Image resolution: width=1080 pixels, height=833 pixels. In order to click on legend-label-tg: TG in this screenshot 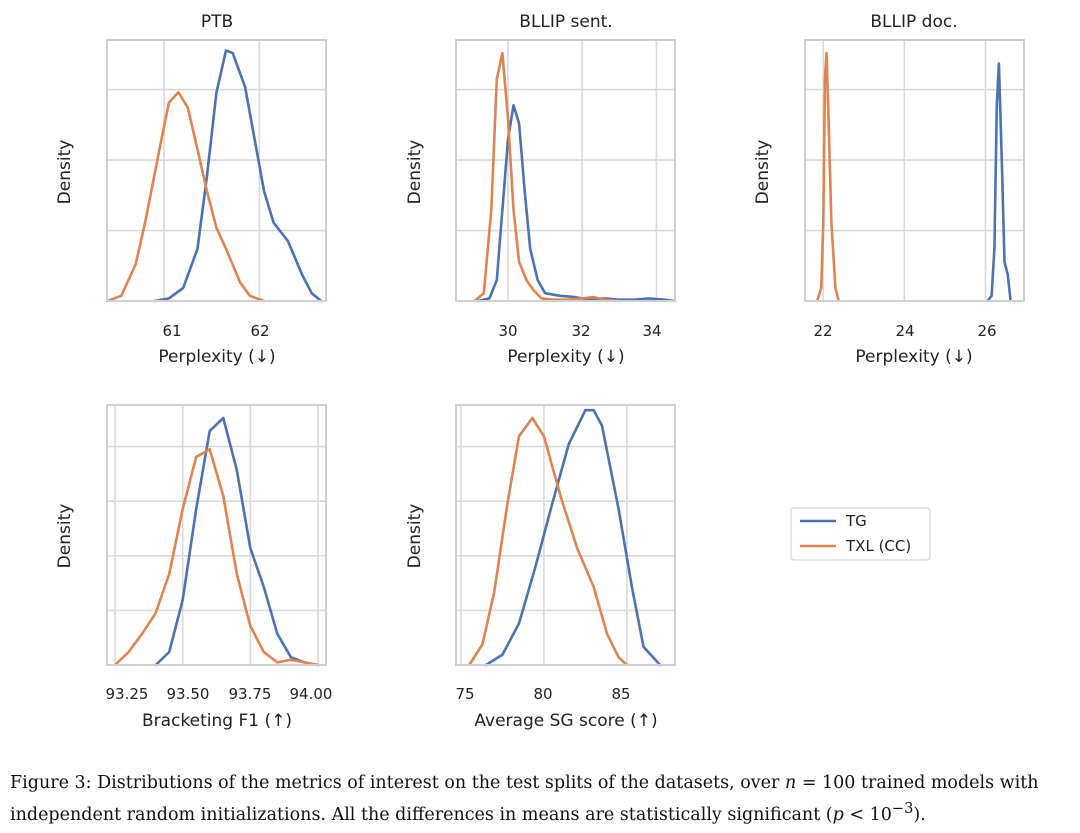, I will do `click(856, 521)`.